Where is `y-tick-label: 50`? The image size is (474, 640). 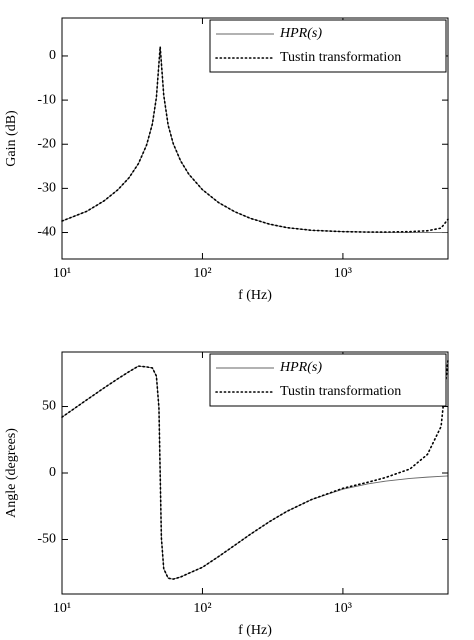 y-tick-label: 50 is located at coordinates (49, 406).